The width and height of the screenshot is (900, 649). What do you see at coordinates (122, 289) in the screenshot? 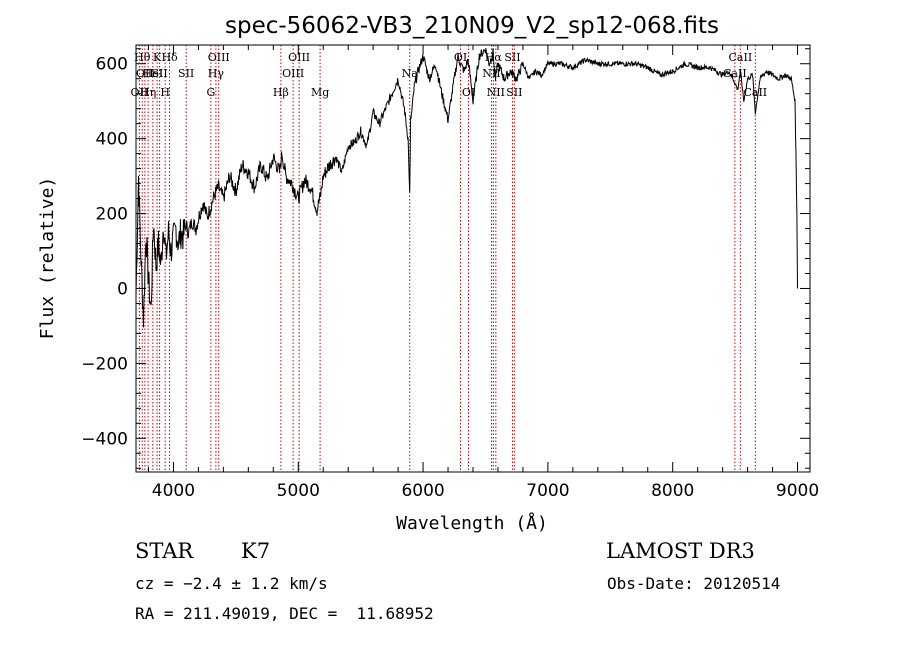
I see `y-tick-label-2: 0` at bounding box center [122, 289].